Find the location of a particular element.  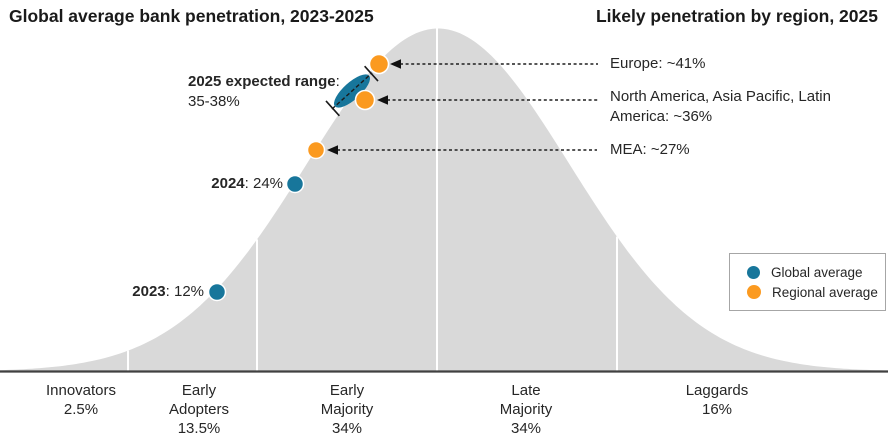

segment-label-early-adopters: Early Adopters 13.5% is located at coordinates (199, 409).